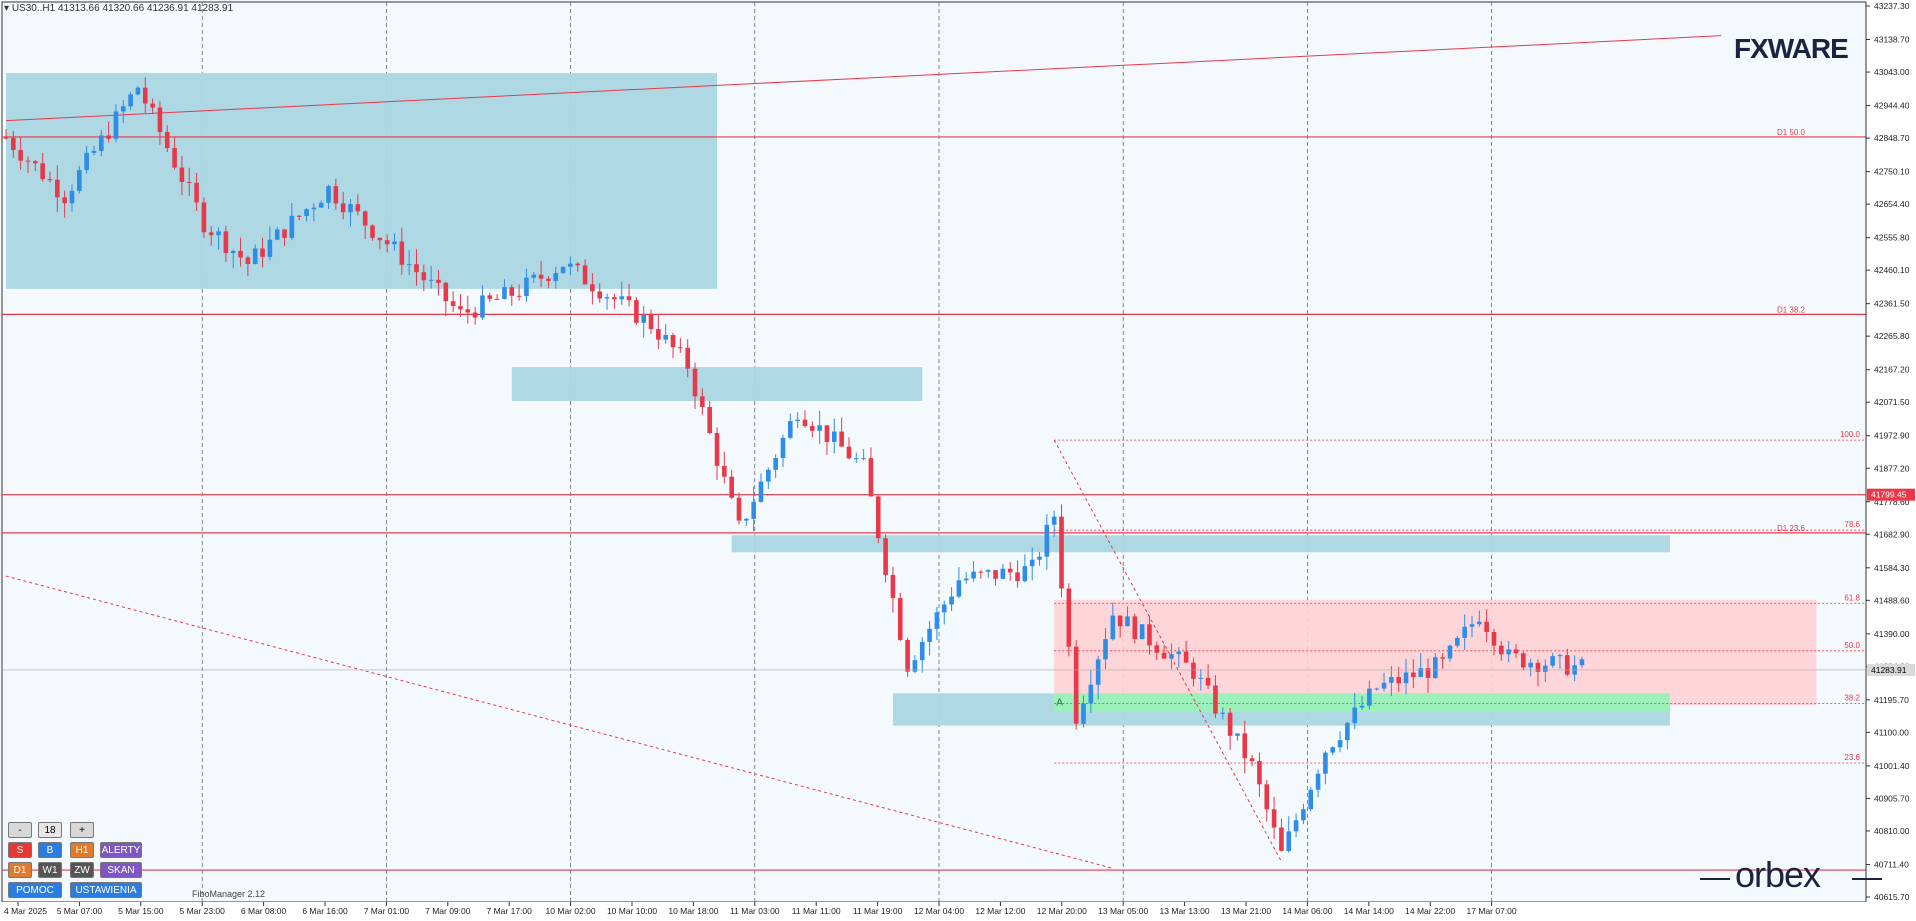  Describe the element at coordinates (1852, 597) in the screenshot. I see `fib-level-label: 61.8` at that location.